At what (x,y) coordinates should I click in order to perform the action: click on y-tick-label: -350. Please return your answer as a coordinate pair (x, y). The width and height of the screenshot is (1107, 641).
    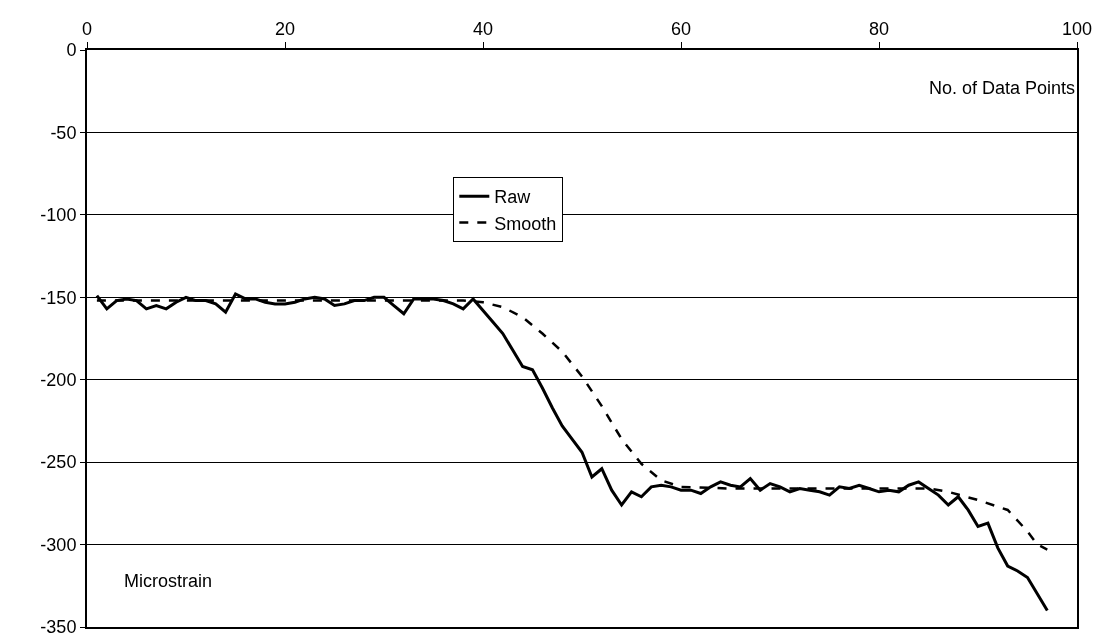
    Looking at the image, I should click on (58, 627).